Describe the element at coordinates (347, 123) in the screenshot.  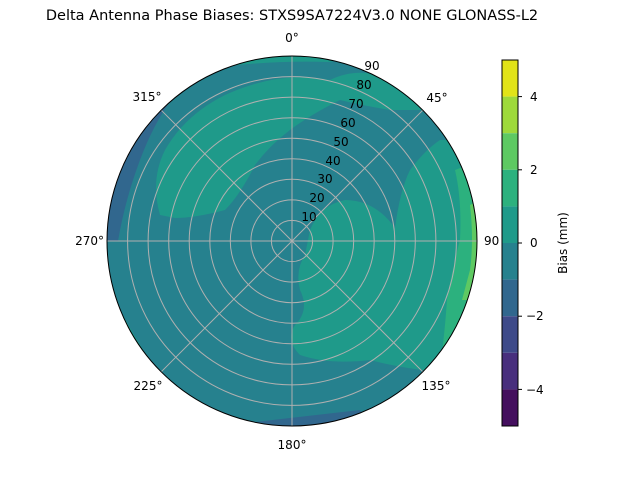
I see `radial-label-60: 60` at that location.